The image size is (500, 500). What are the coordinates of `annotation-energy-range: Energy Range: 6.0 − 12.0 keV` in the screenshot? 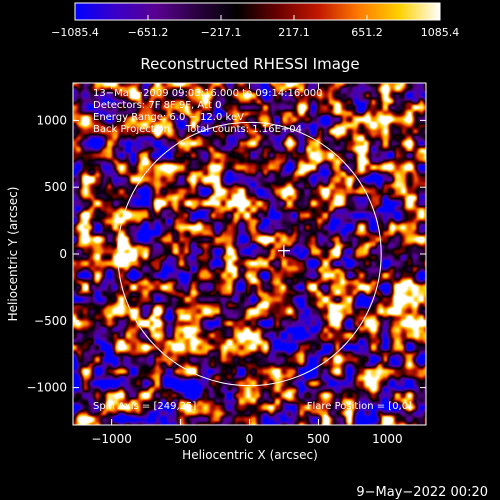 It's located at (168, 117).